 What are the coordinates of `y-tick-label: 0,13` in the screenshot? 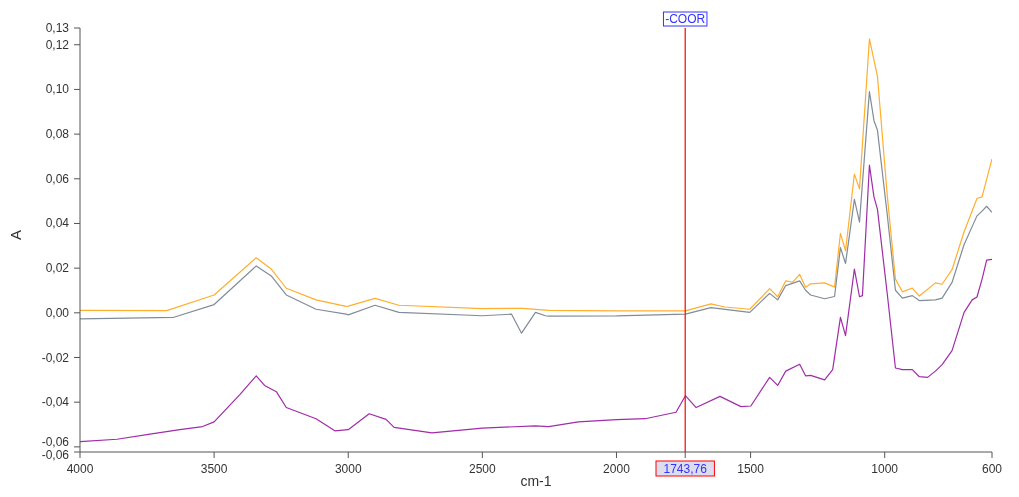 It's located at (57, 28).